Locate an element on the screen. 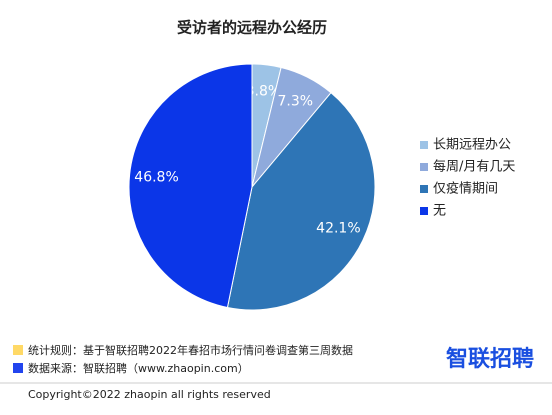  legend-label: 长期远程办公 is located at coordinates (472, 145).